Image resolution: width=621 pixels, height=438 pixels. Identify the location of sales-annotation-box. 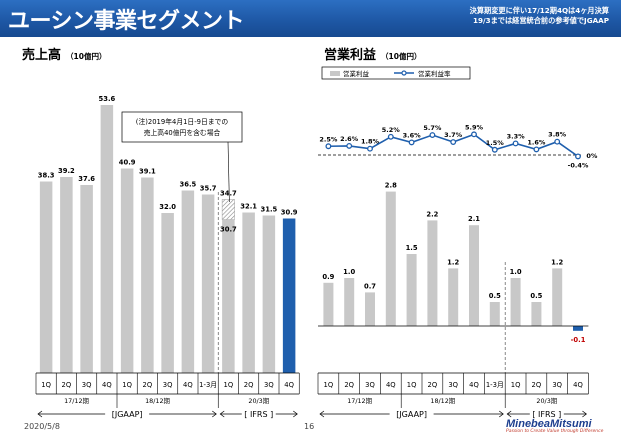
(182, 127).